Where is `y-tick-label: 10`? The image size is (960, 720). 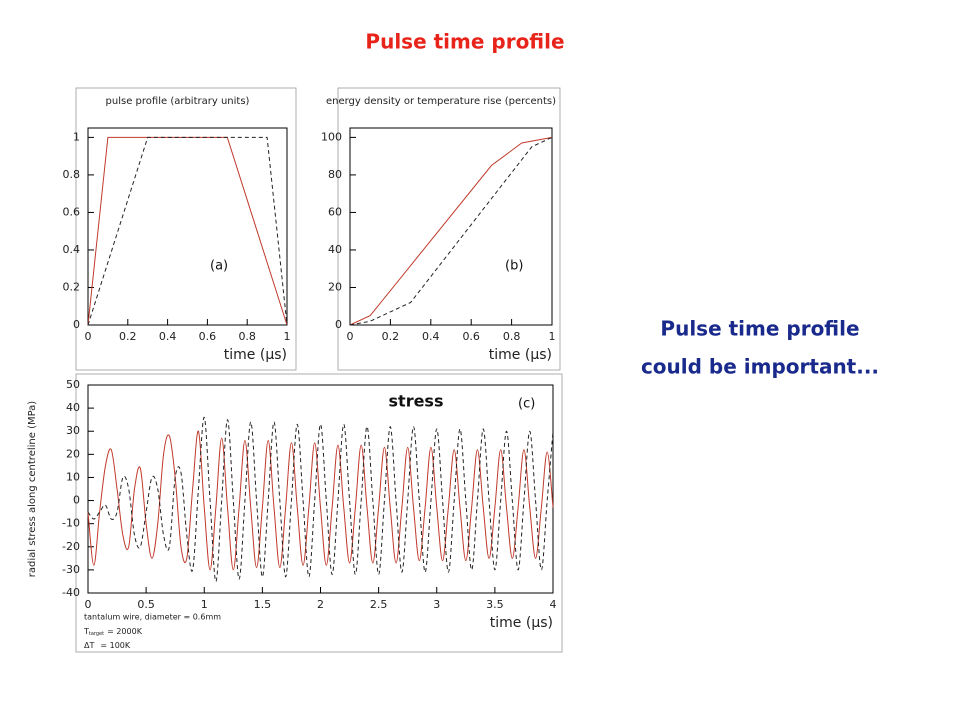
y-tick-label: 10 is located at coordinates (73, 476).